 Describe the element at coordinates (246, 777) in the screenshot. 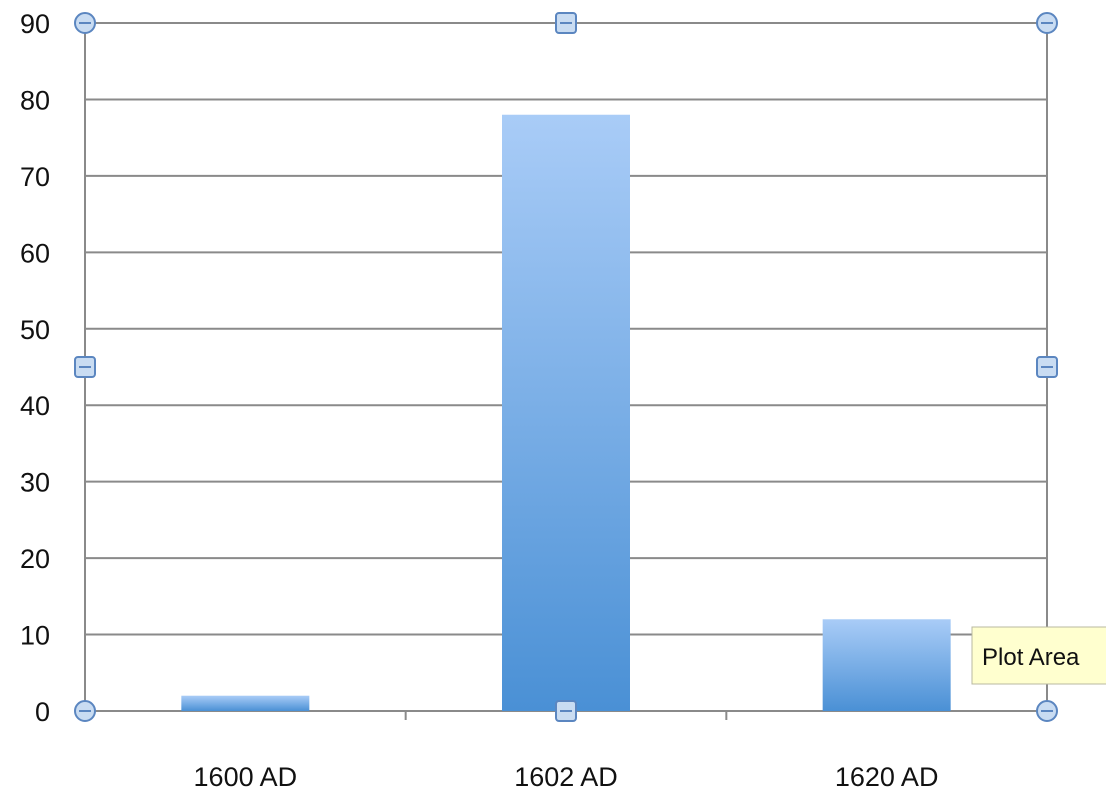

I see `x-category-label: 1600 AD` at that location.